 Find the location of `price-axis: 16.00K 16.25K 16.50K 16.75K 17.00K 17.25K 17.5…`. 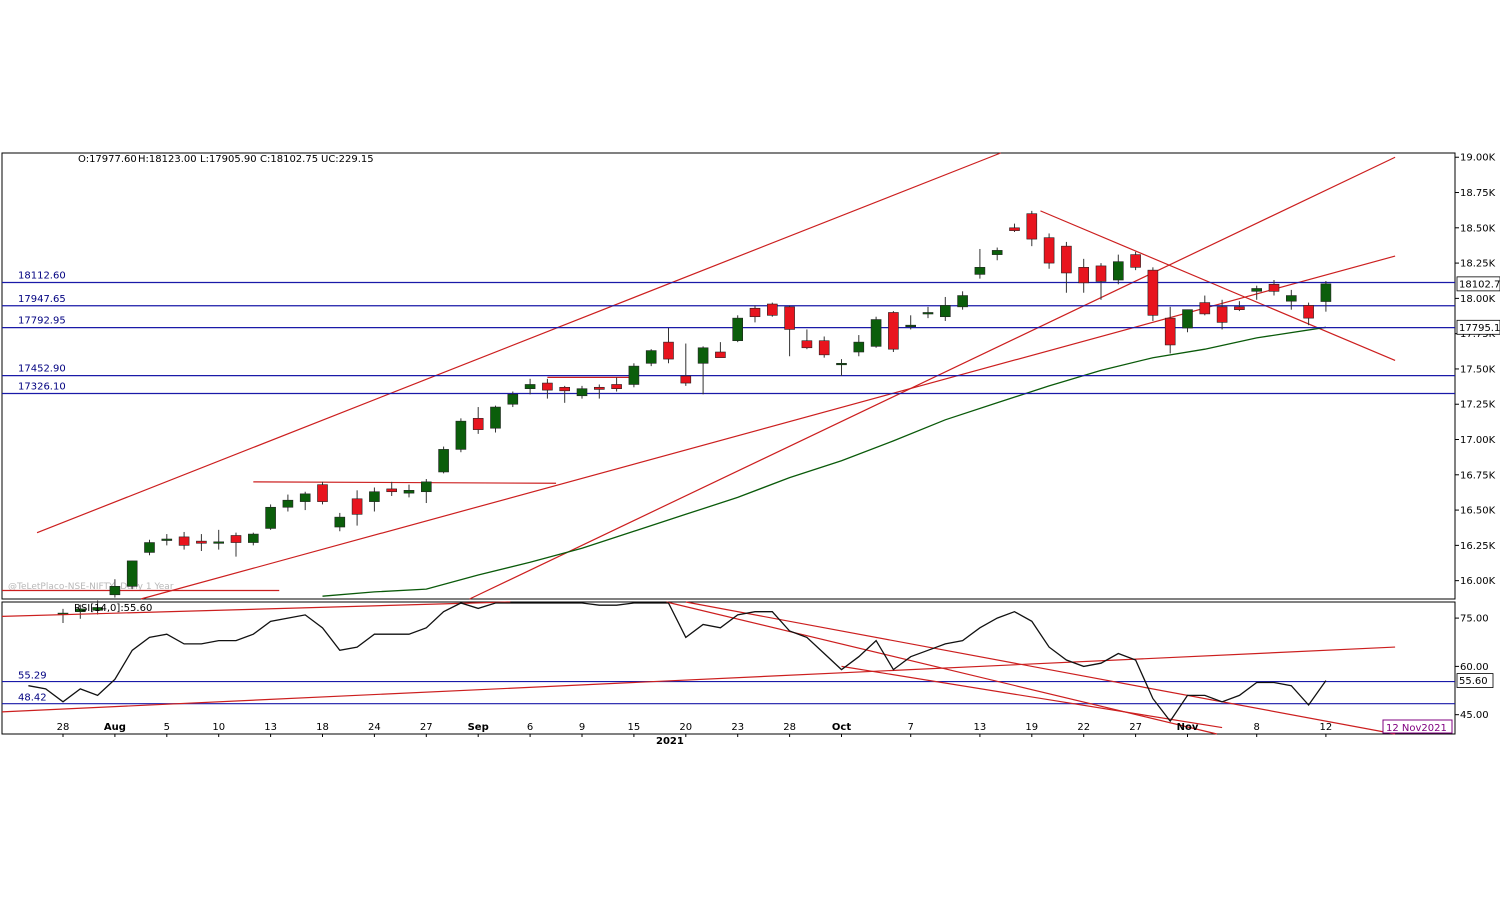

price-axis: 16.00K 16.25K 16.50K 16.75K 17.00K 17.25K 17.5… is located at coordinates (1475, 370).